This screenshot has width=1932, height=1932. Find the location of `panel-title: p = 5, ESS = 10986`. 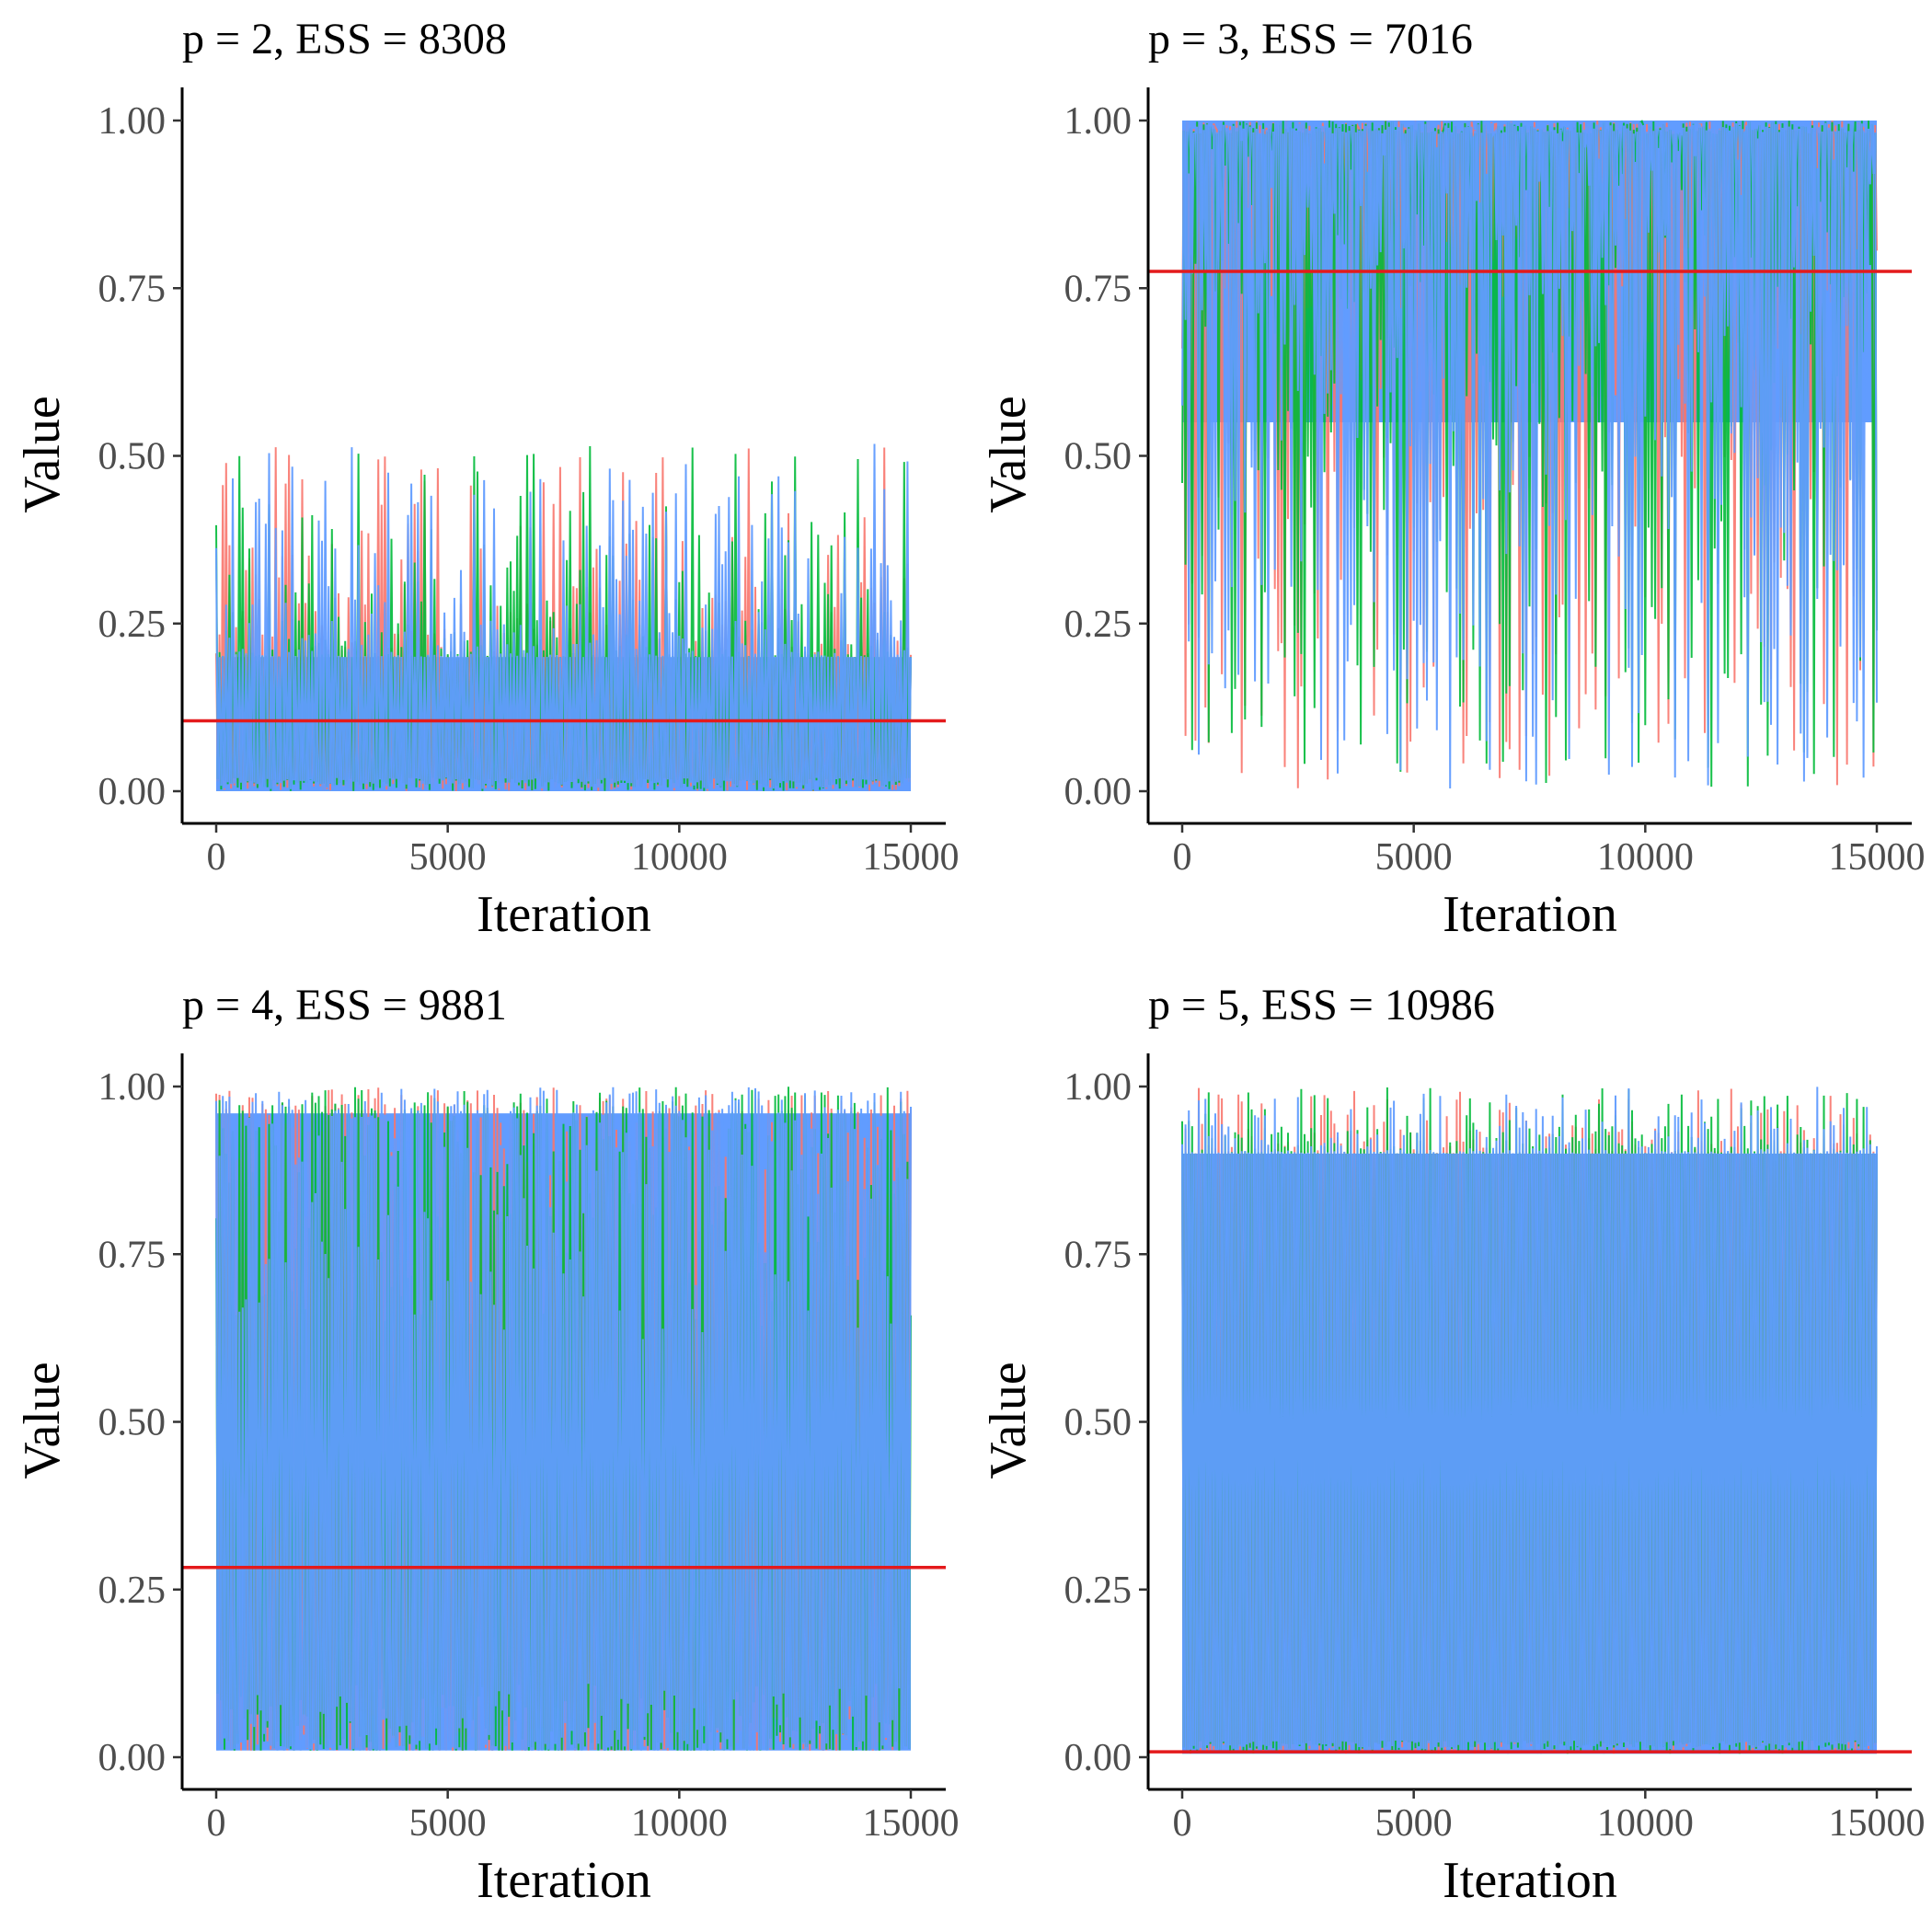

panel-title: p = 5, ESS = 10986 is located at coordinates (1321, 1005).